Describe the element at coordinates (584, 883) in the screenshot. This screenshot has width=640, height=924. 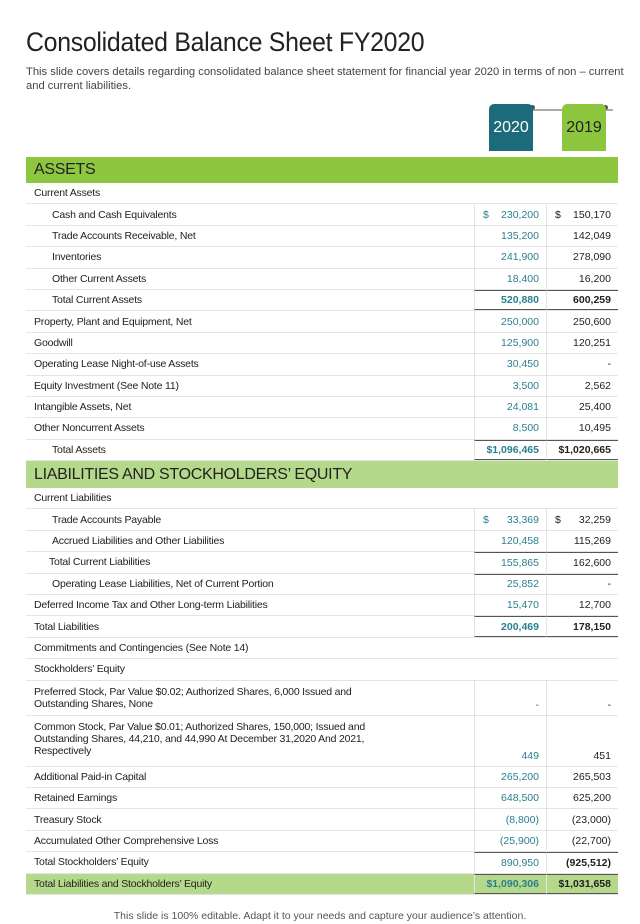
I see `value-text: $1,031,658` at that location.